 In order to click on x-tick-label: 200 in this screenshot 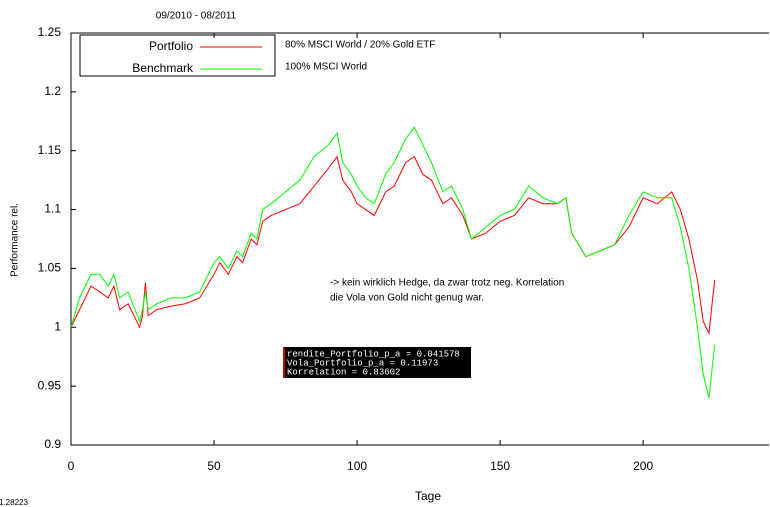, I will do `click(643, 466)`.